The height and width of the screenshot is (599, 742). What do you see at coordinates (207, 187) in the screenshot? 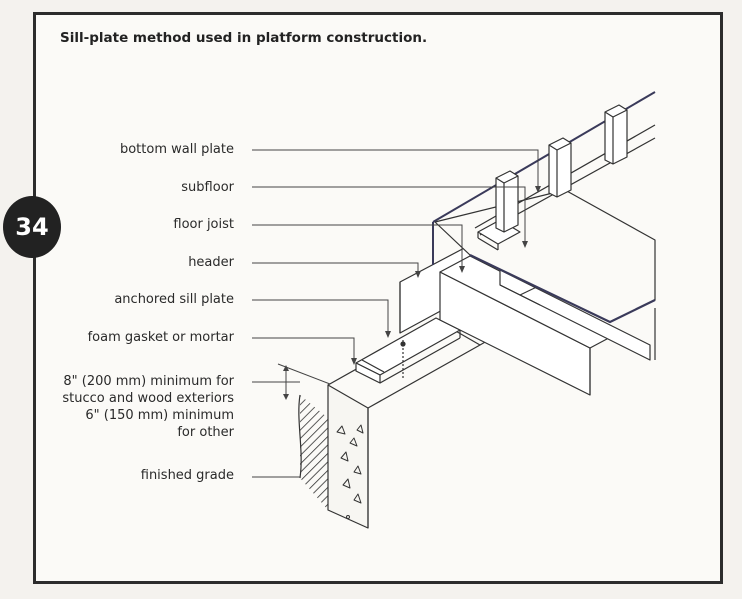
I see `label-subfloor: subfloor` at bounding box center [207, 187].